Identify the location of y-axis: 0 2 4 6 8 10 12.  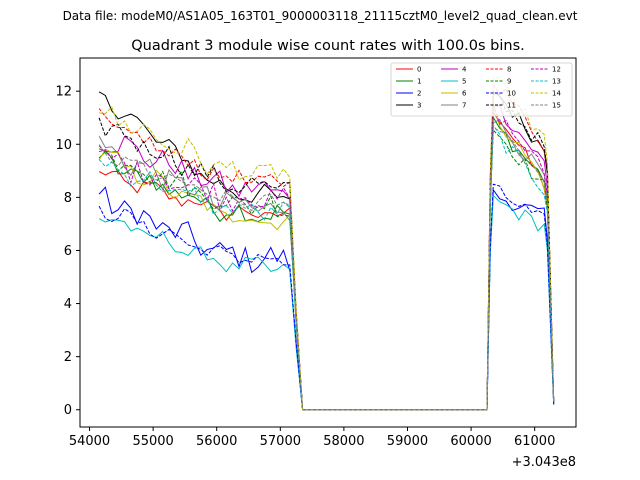
(67, 251).